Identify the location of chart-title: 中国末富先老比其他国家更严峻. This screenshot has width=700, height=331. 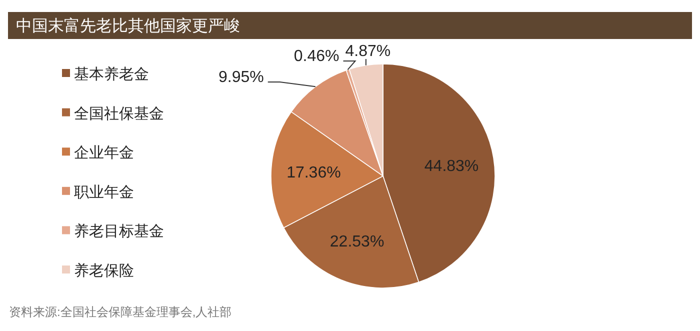
(128, 26).